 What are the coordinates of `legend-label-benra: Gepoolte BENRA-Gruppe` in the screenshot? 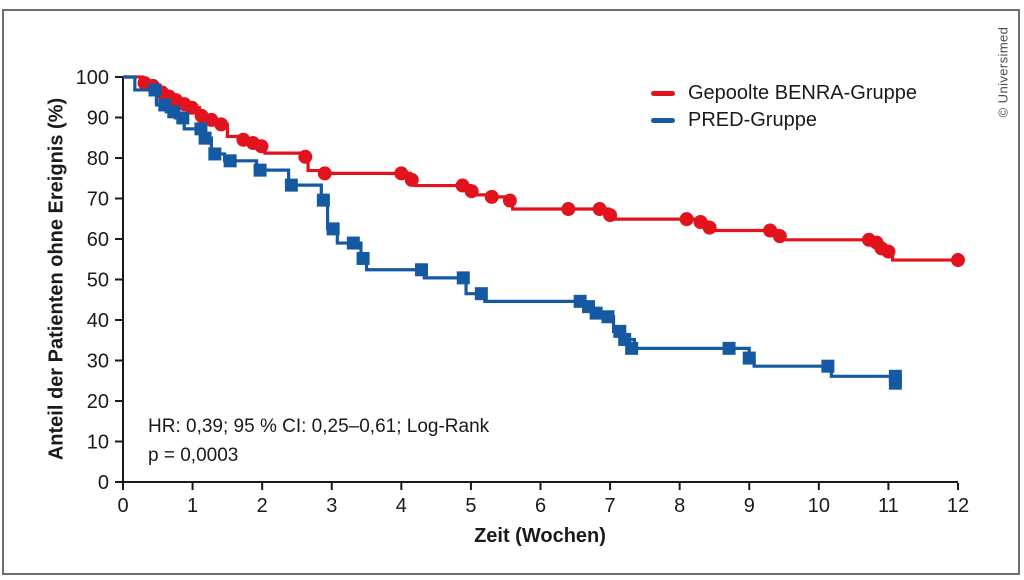 It's located at (803, 93).